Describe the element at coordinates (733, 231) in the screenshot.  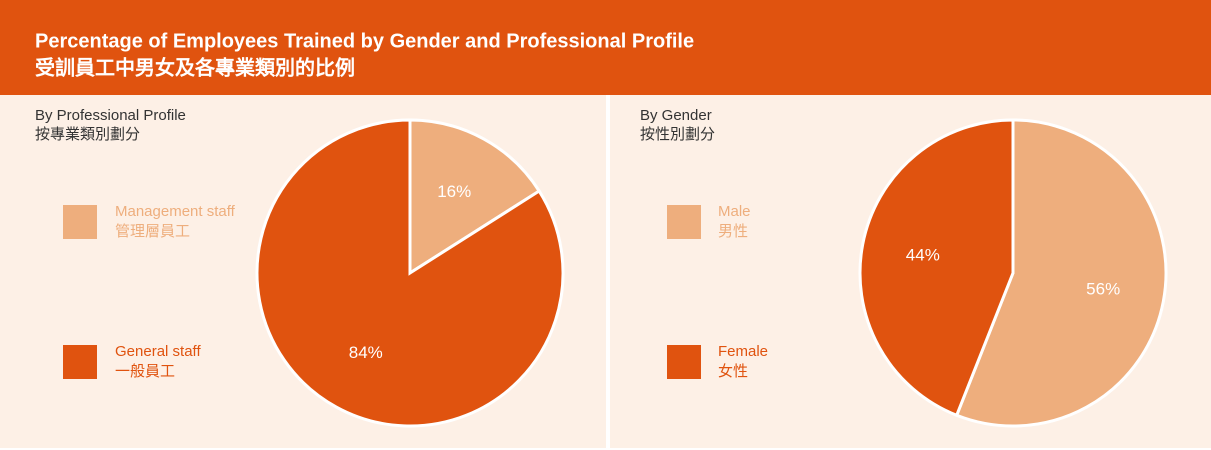
I see `legend-label-zh: 男性` at that location.